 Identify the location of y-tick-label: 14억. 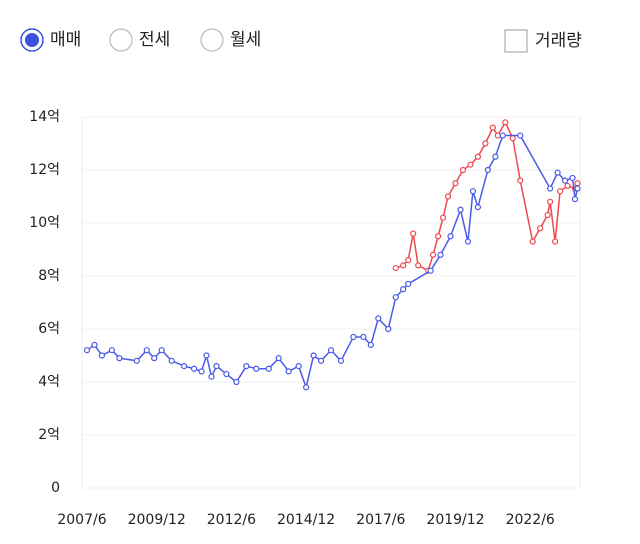
(44, 117).